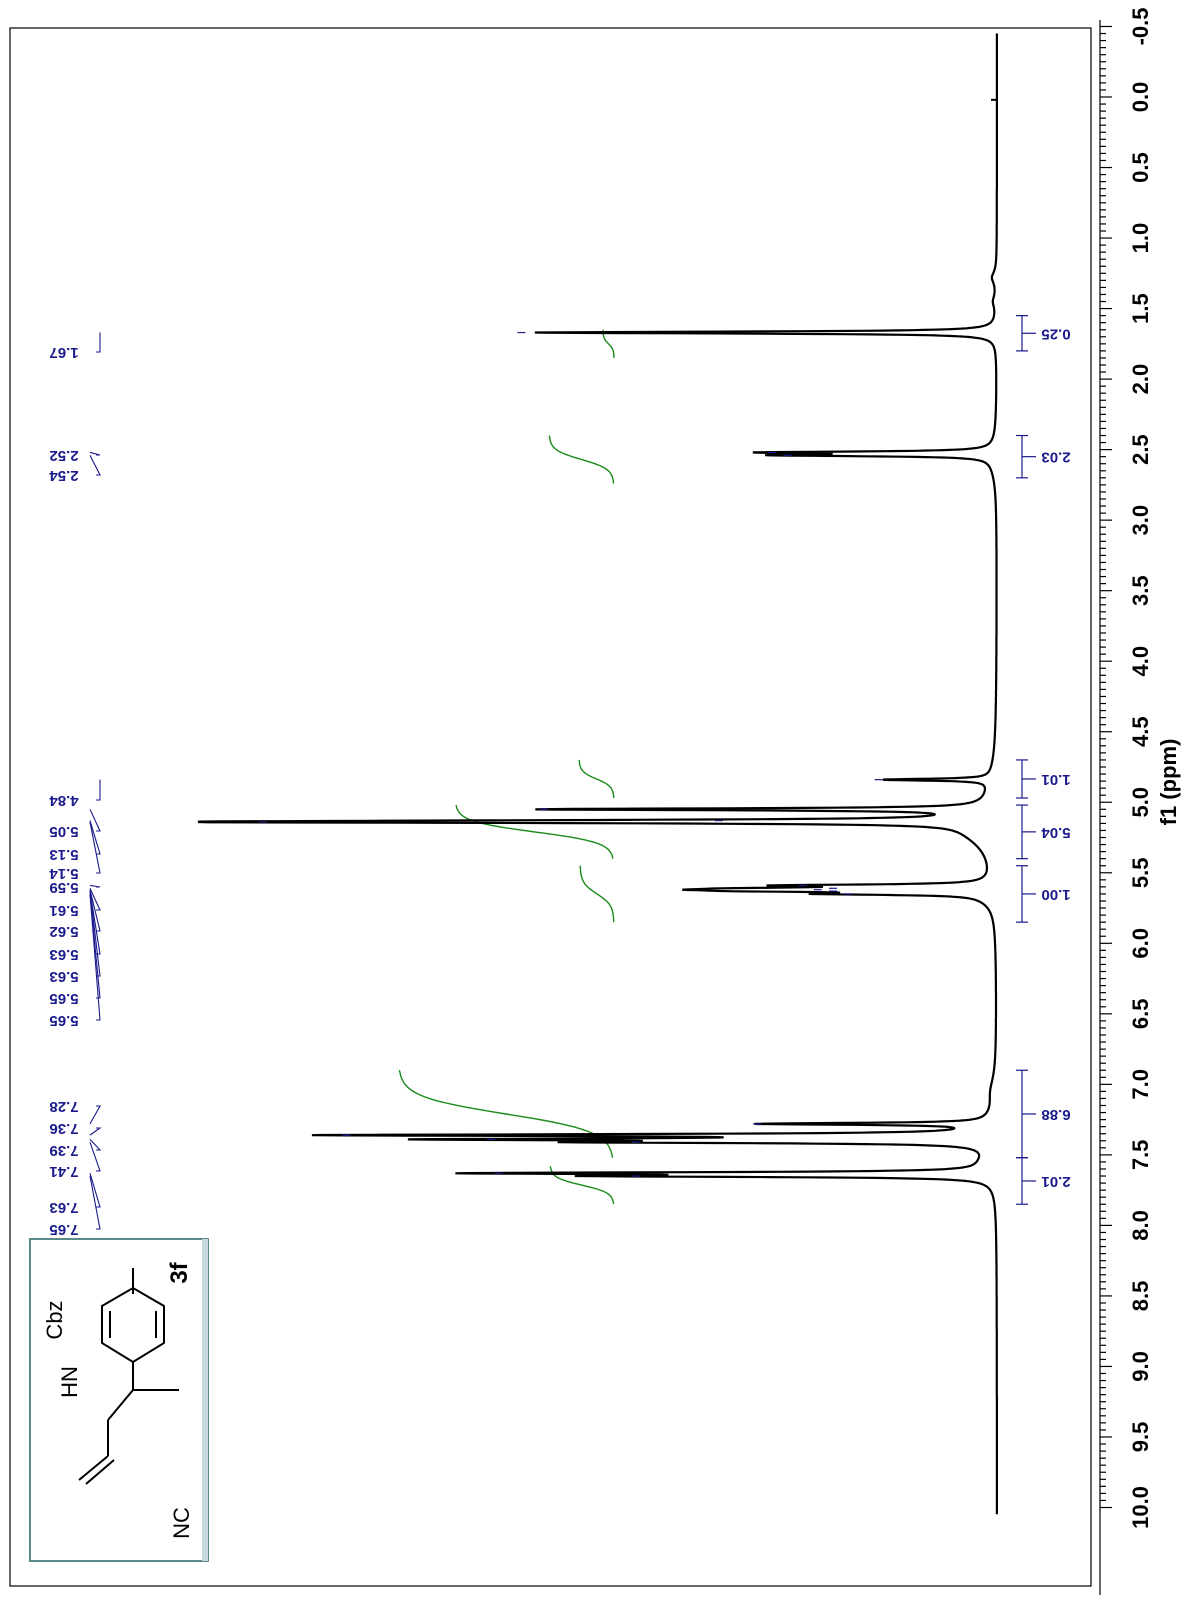 Image resolution: width=1202 pixels, height=1598 pixels. Describe the element at coordinates (1140, 731) in the screenshot. I see `x-tick-label: 4.5` at that location.